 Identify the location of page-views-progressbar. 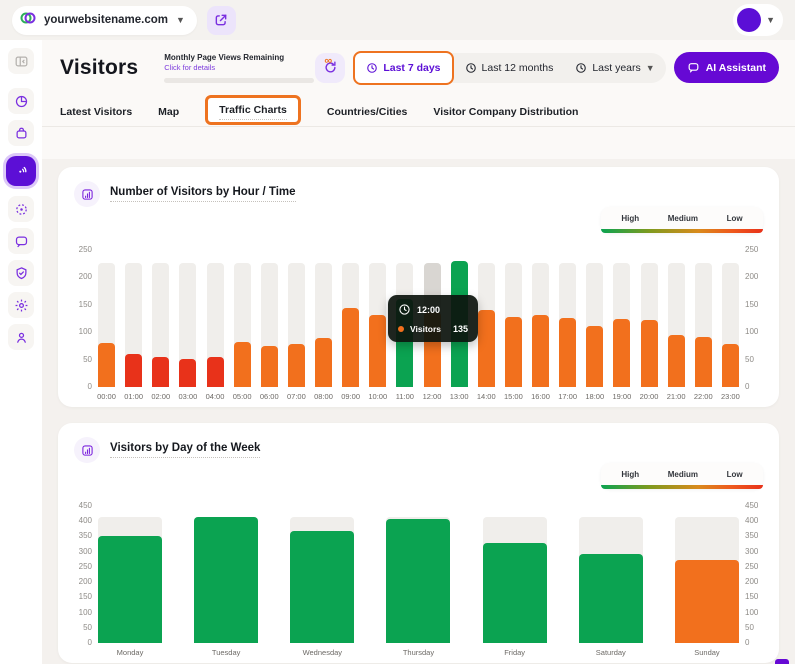
(239, 80).